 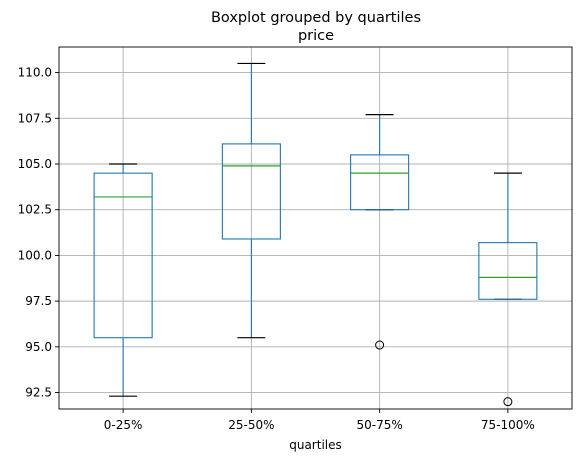 What do you see at coordinates (123, 425) in the screenshot?
I see `x-tick-label: 0-25%` at bounding box center [123, 425].